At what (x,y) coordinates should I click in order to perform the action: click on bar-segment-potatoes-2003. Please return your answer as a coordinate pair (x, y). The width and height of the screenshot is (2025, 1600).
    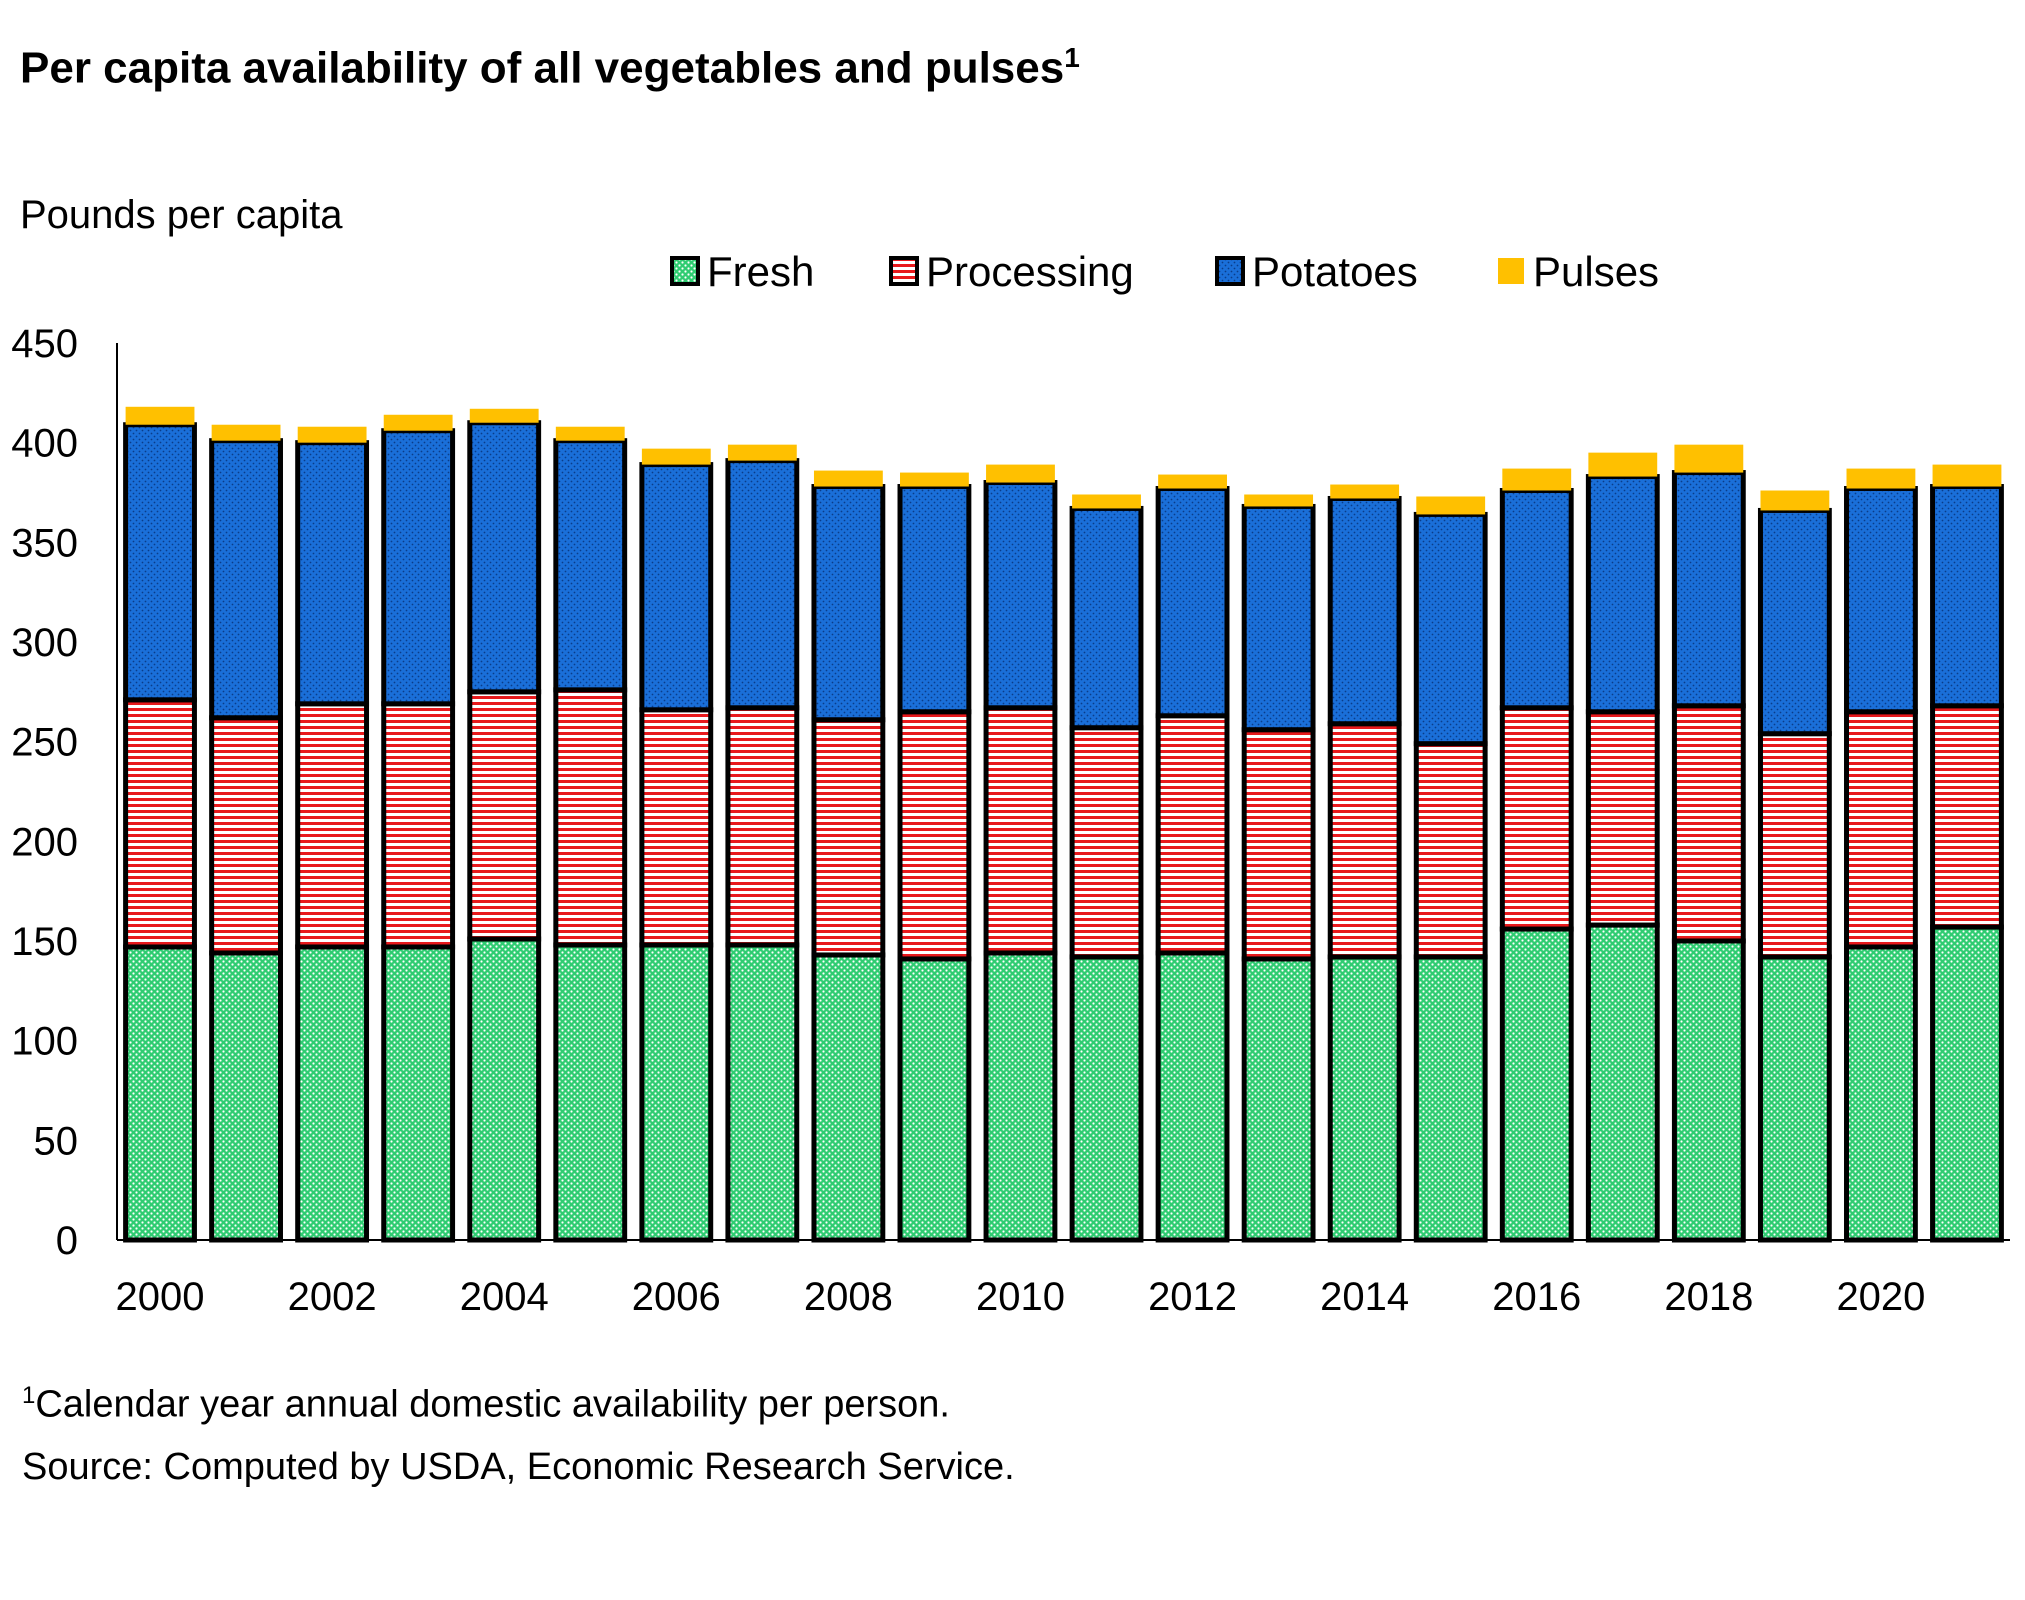
    Looking at the image, I should click on (418, 567).